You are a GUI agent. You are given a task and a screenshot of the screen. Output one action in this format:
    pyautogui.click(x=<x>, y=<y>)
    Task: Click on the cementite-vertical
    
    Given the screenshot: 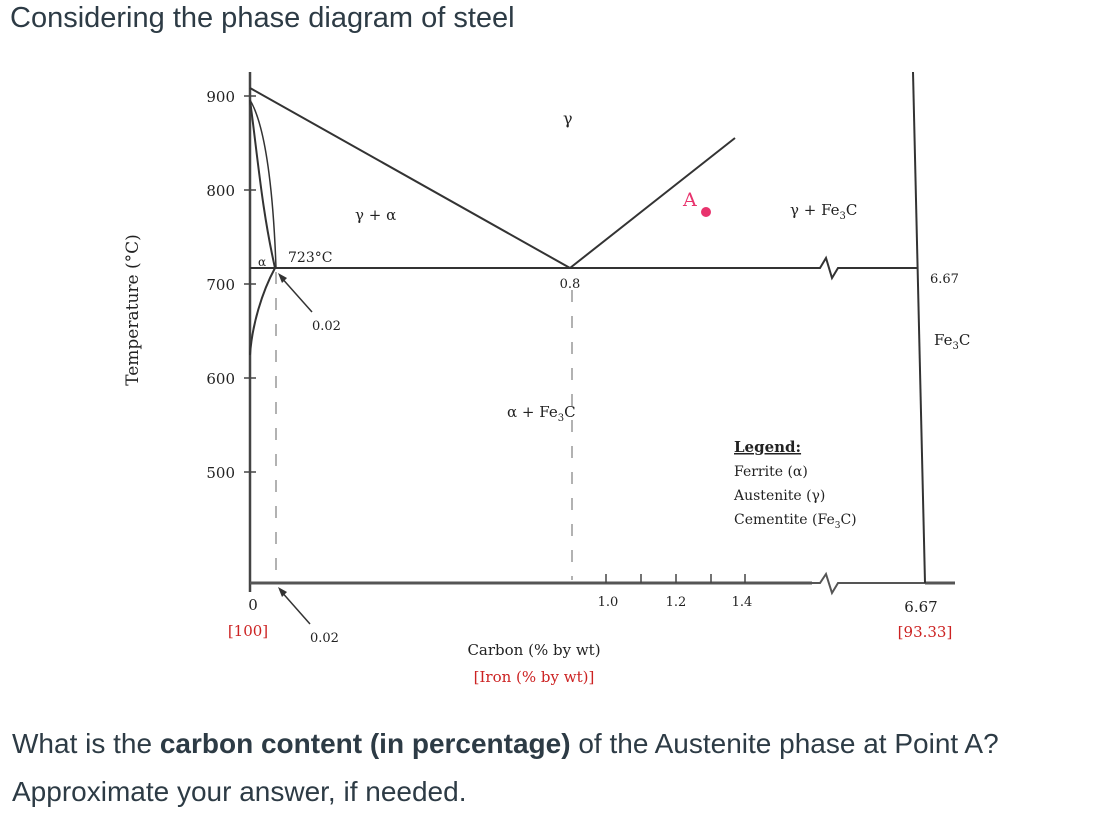 What is the action you would take?
    pyautogui.click(x=919, y=327)
    